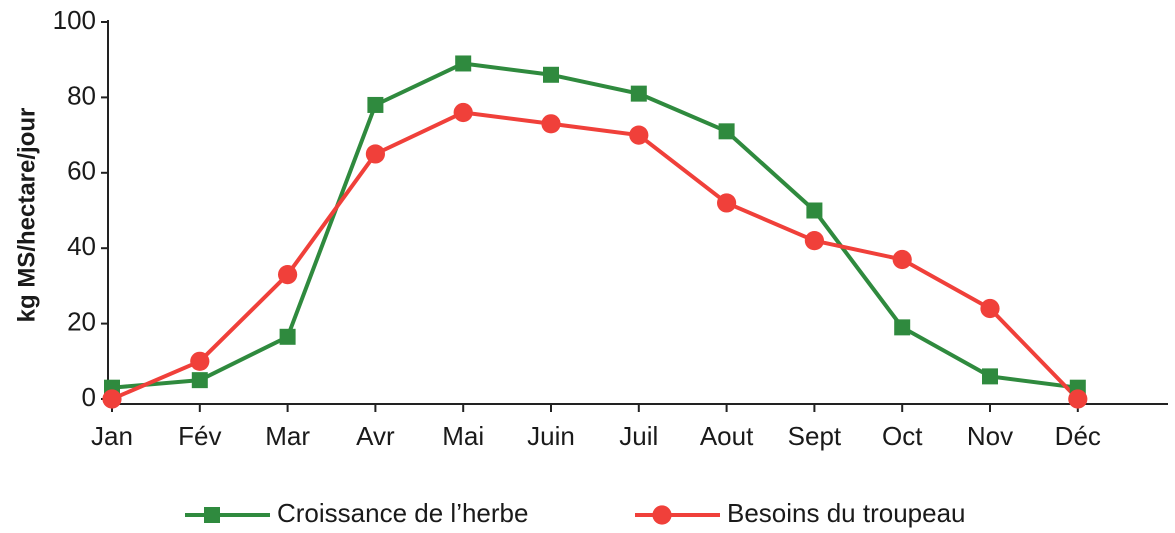 This screenshot has height=533, width=1175. Describe the element at coordinates (81, 246) in the screenshot. I see `y-tick-label: 40` at that location.